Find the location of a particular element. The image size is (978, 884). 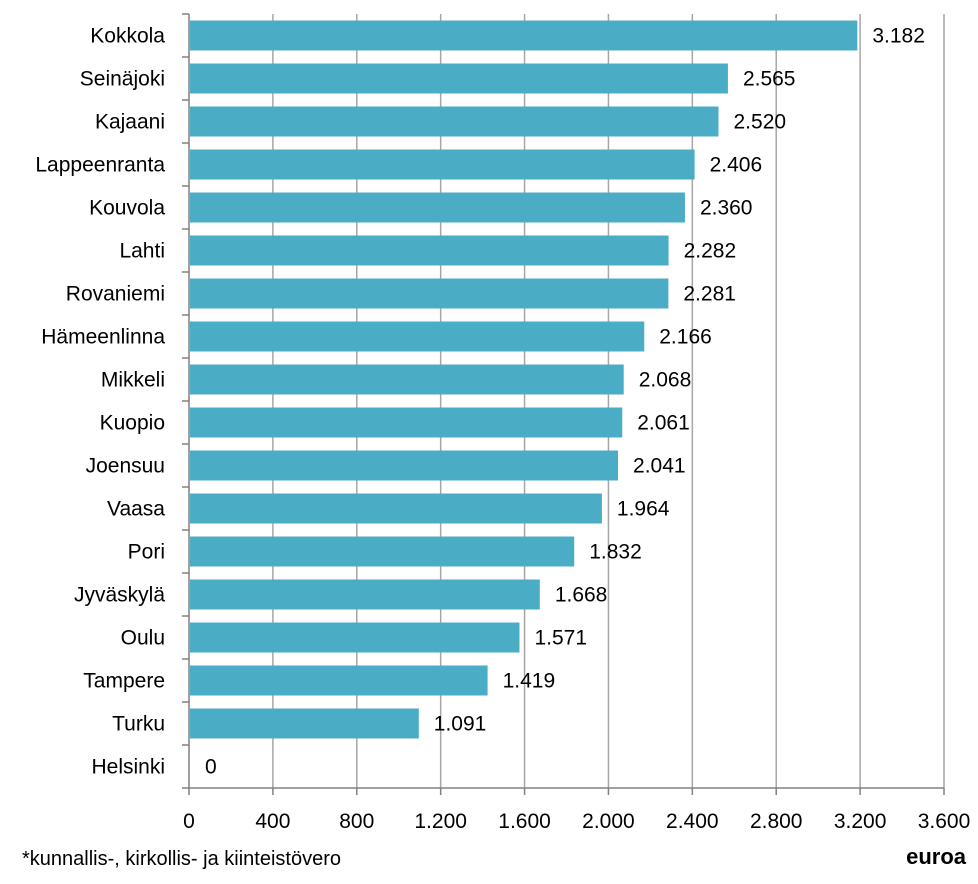

x-tick-label: 1.200 is located at coordinates (440, 821).